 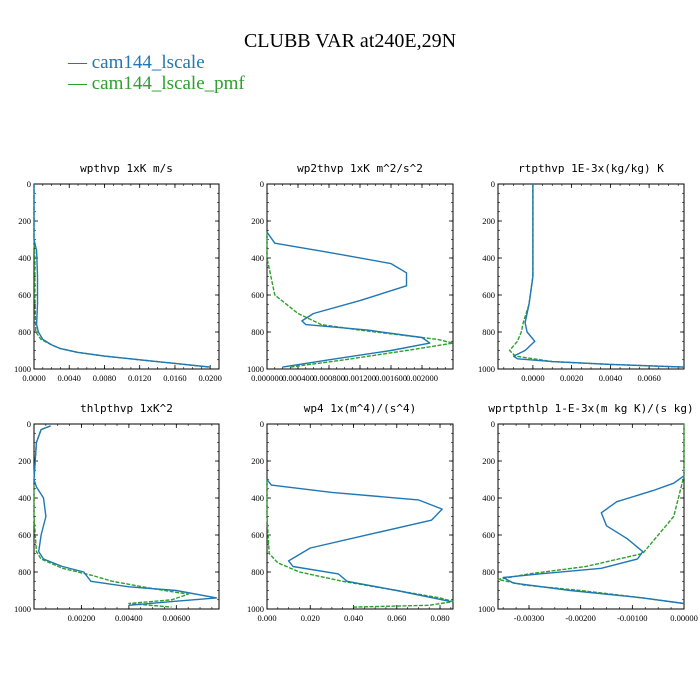 I want to click on panel-title: wp2thvp 1xK m^2/s^2, so click(x=360, y=168).